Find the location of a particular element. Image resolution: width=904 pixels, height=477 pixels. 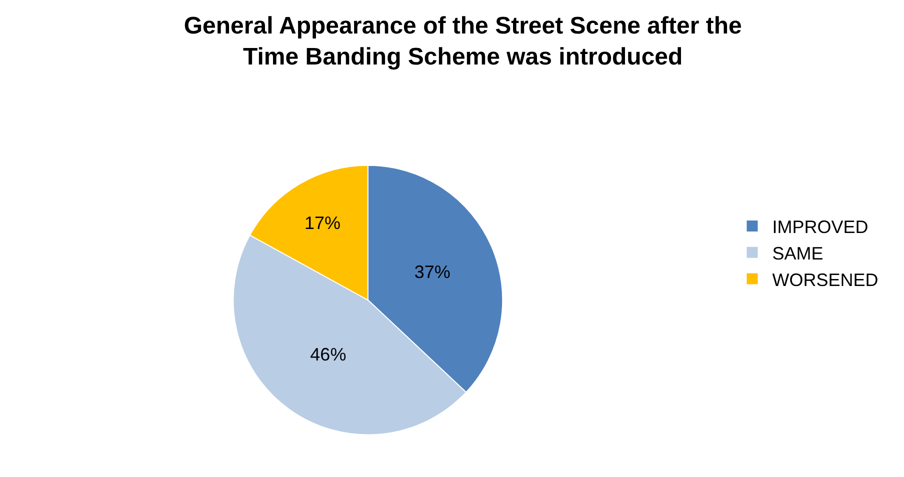

legend-label: IMPROVED is located at coordinates (820, 227).